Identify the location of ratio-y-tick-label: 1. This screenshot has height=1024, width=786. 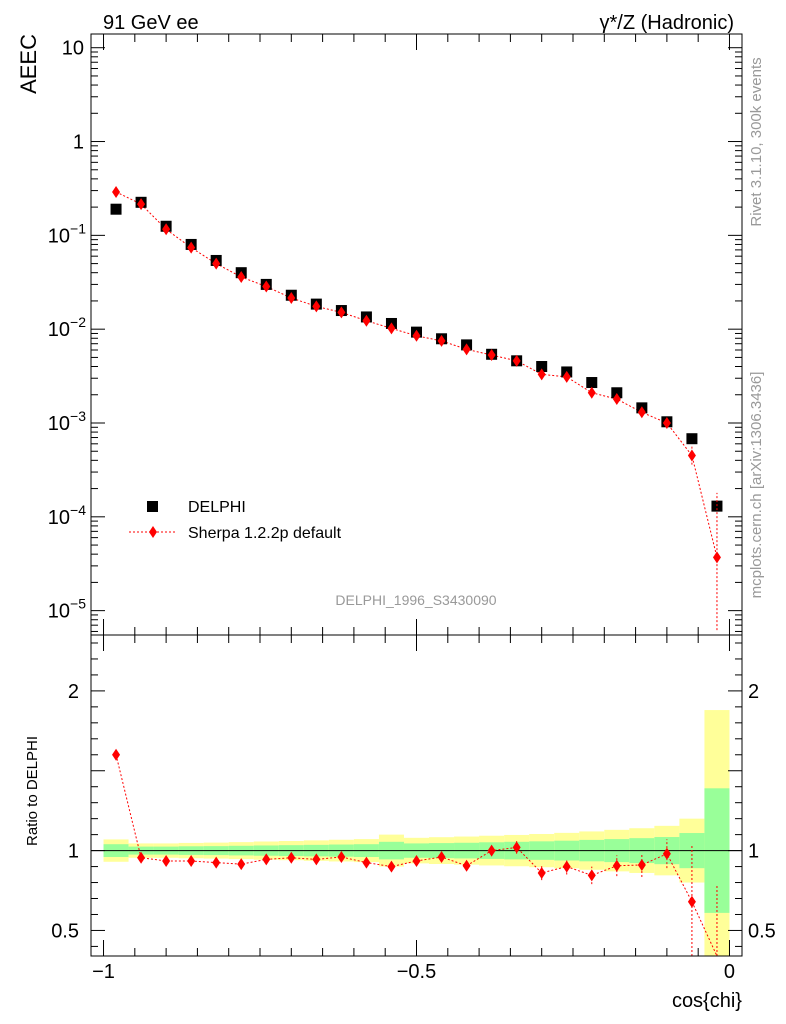
(73, 852).